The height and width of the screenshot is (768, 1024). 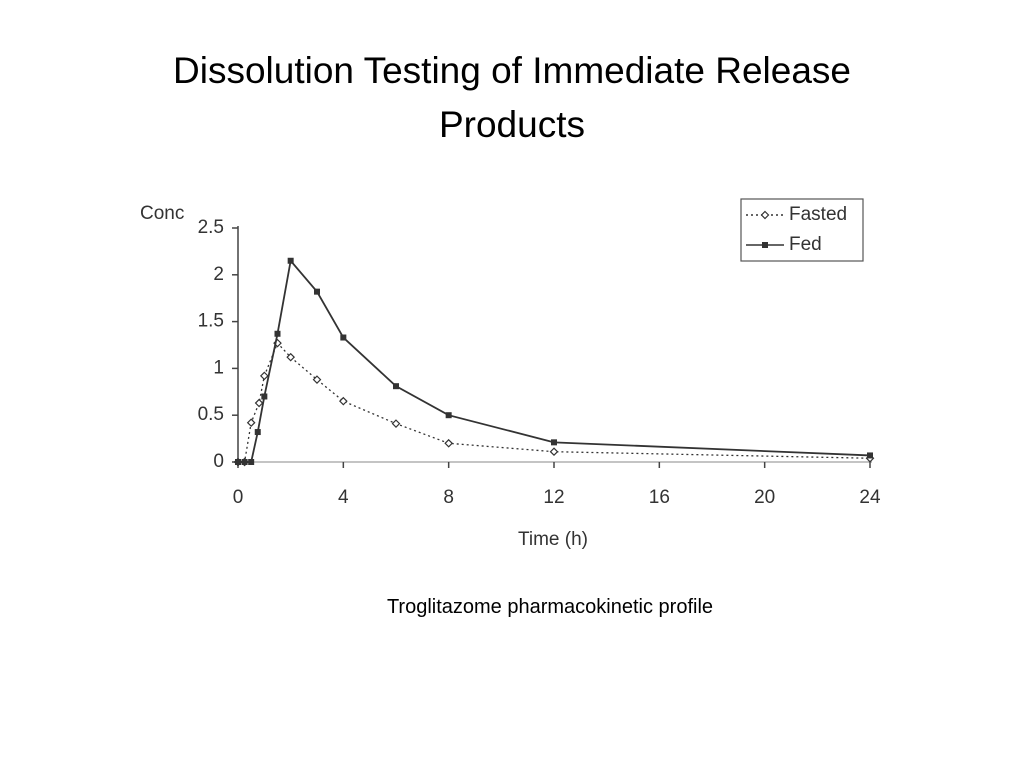 What do you see at coordinates (805, 244) in the screenshot?
I see `legend-label: Fed` at bounding box center [805, 244].